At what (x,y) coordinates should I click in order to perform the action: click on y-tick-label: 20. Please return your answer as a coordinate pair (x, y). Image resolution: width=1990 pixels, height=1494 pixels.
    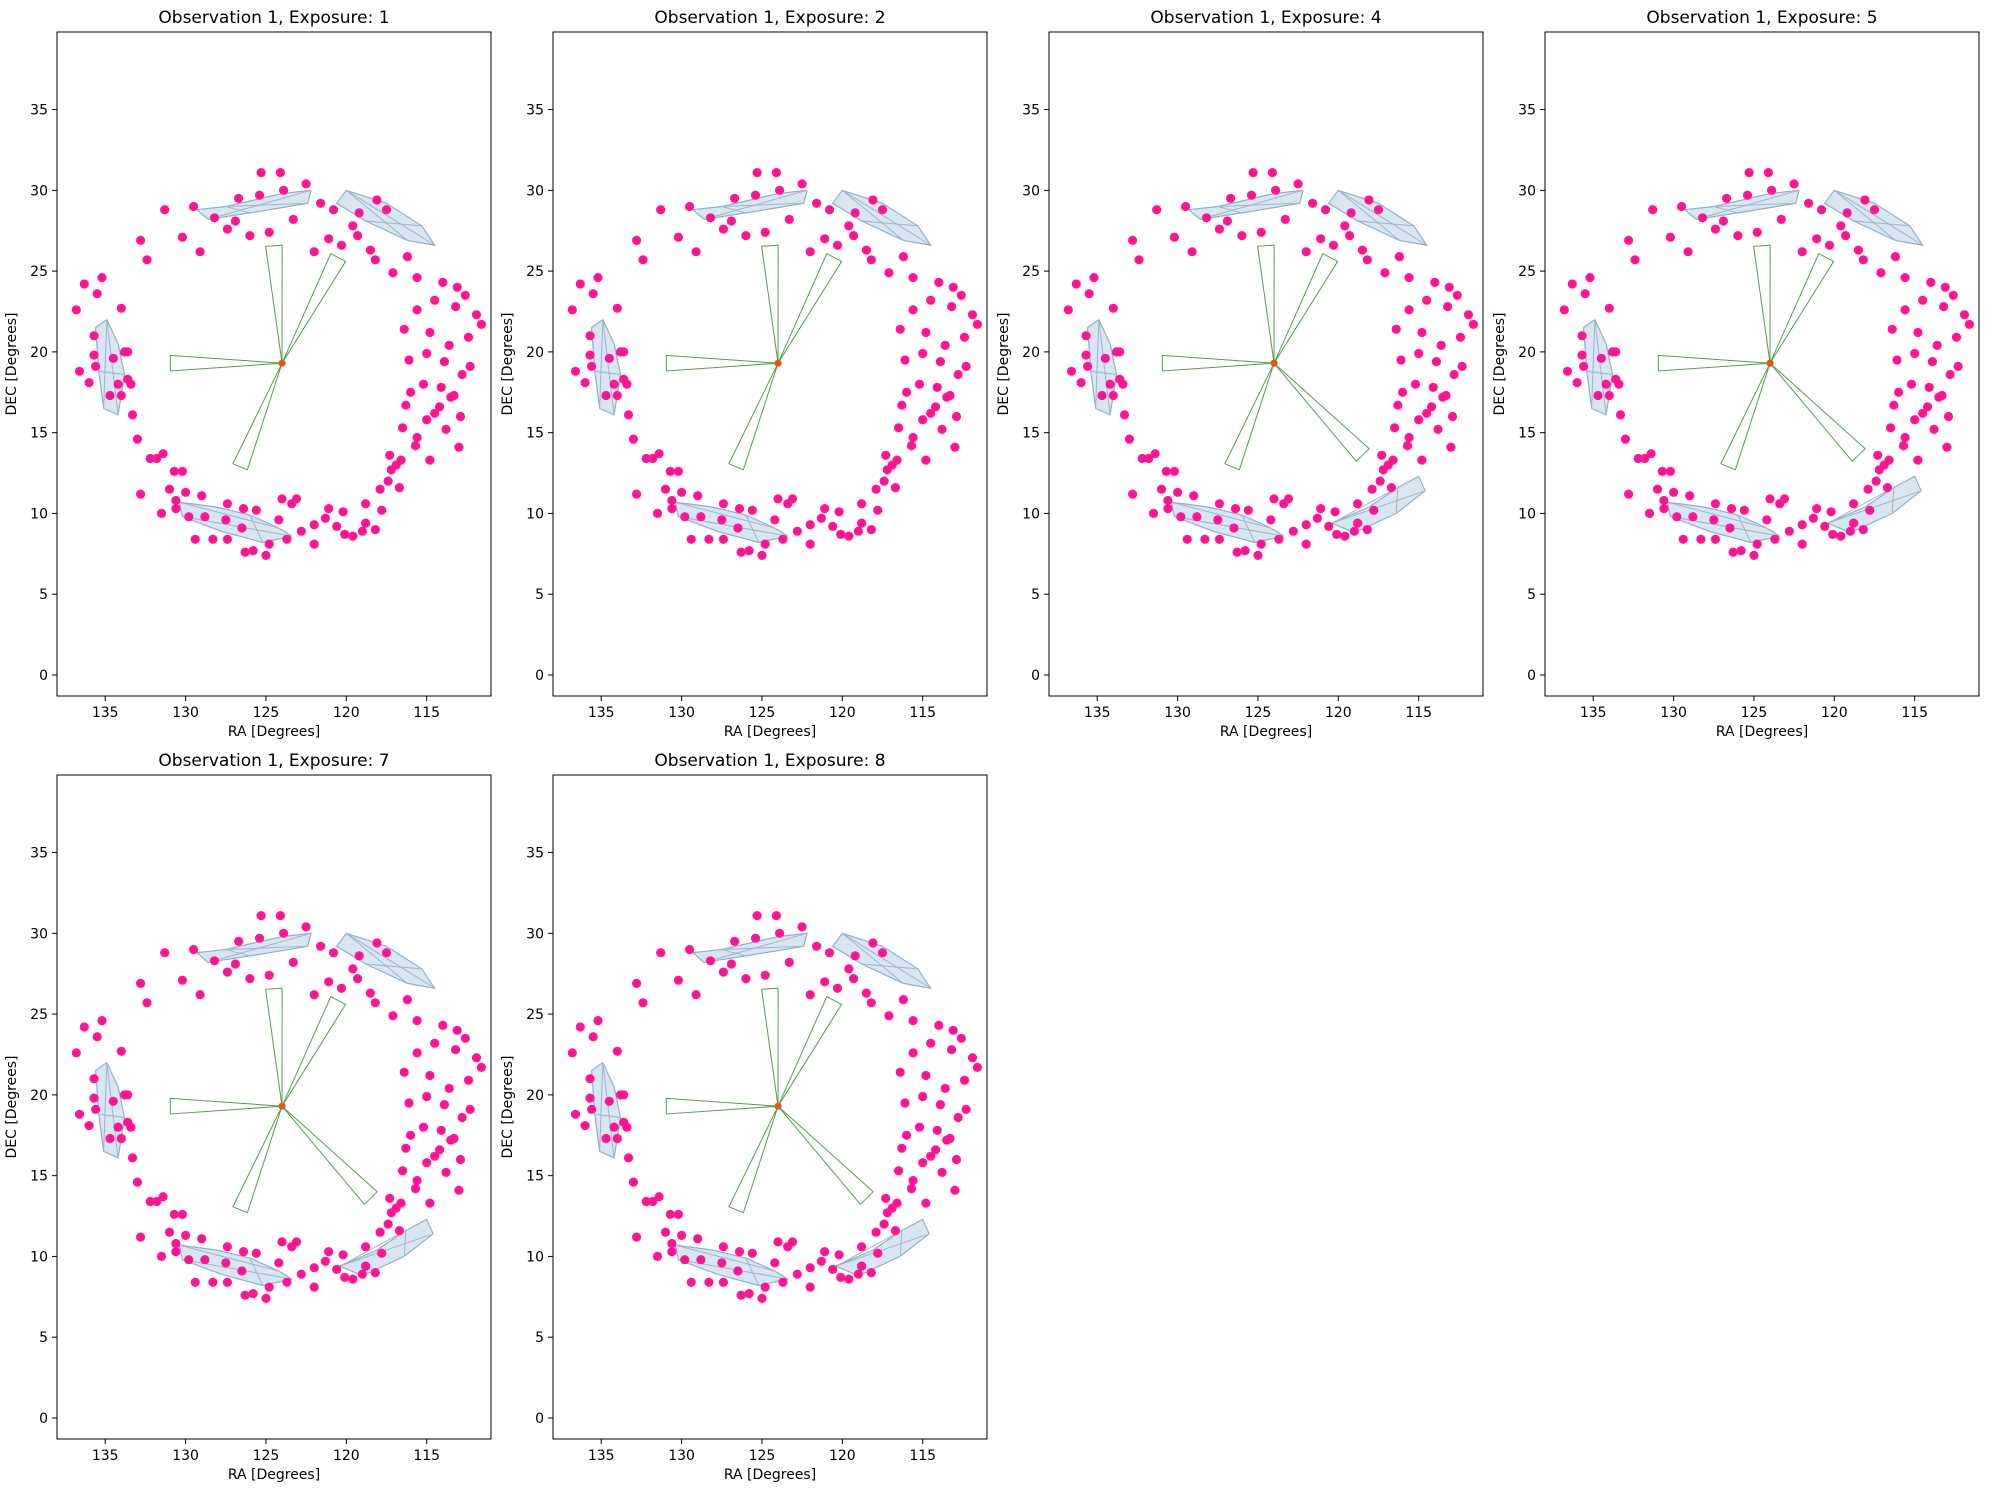
    Looking at the image, I should click on (1527, 353).